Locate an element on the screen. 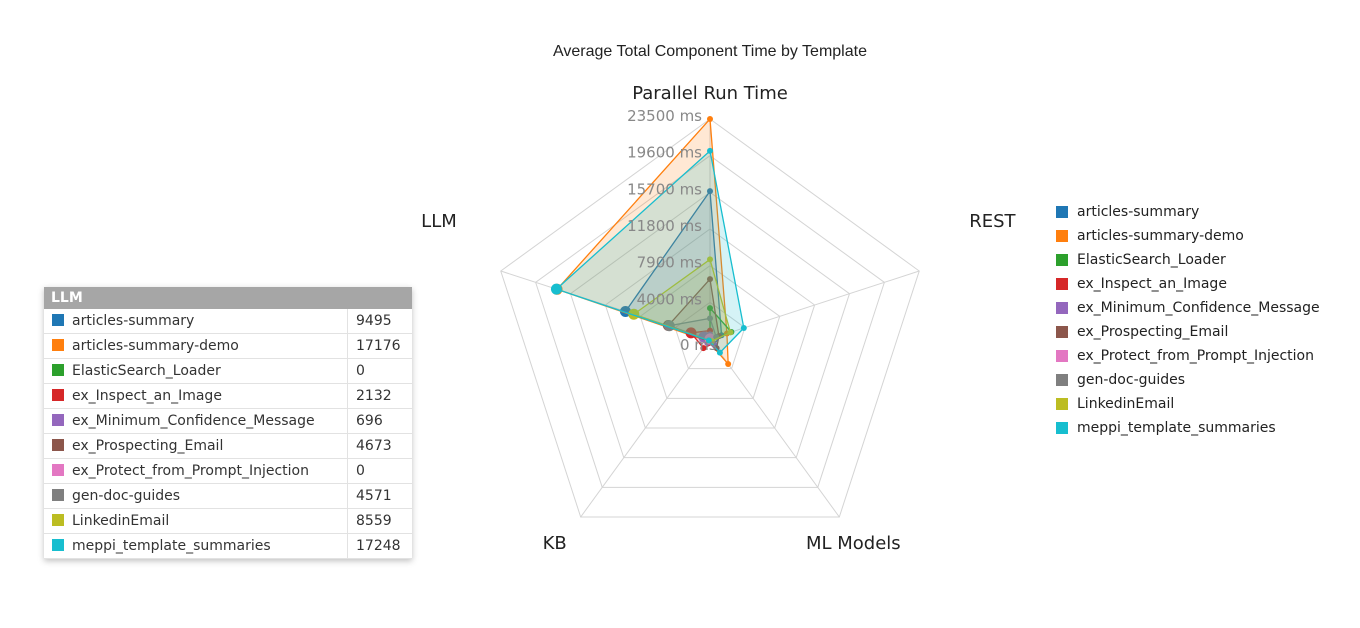 This screenshot has width=1360, height=628. legend-item: ElasticSearch_Loader is located at coordinates (1188, 260).